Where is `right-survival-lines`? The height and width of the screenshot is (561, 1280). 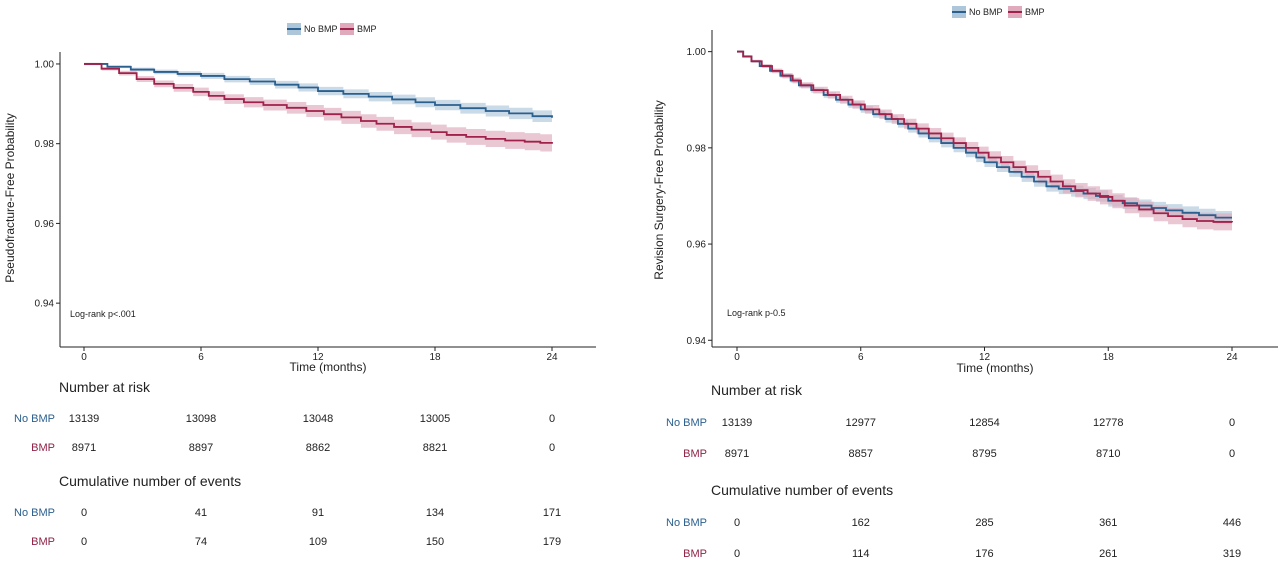 right-survival-lines is located at coordinates (985, 136).